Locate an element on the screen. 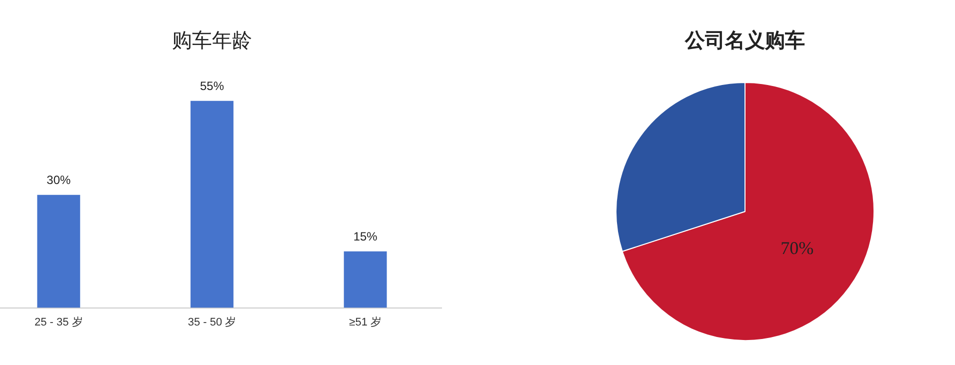 Image resolution: width=955 pixels, height=365 pixels. data-label: 55% is located at coordinates (212, 86).